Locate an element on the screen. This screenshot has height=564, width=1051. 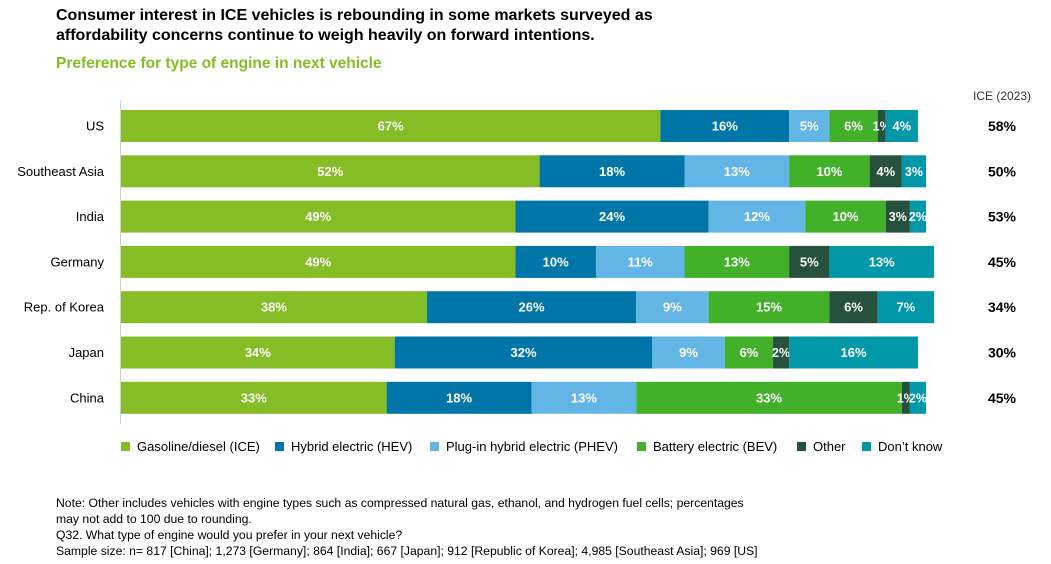
data-label: 38% is located at coordinates (274, 307).